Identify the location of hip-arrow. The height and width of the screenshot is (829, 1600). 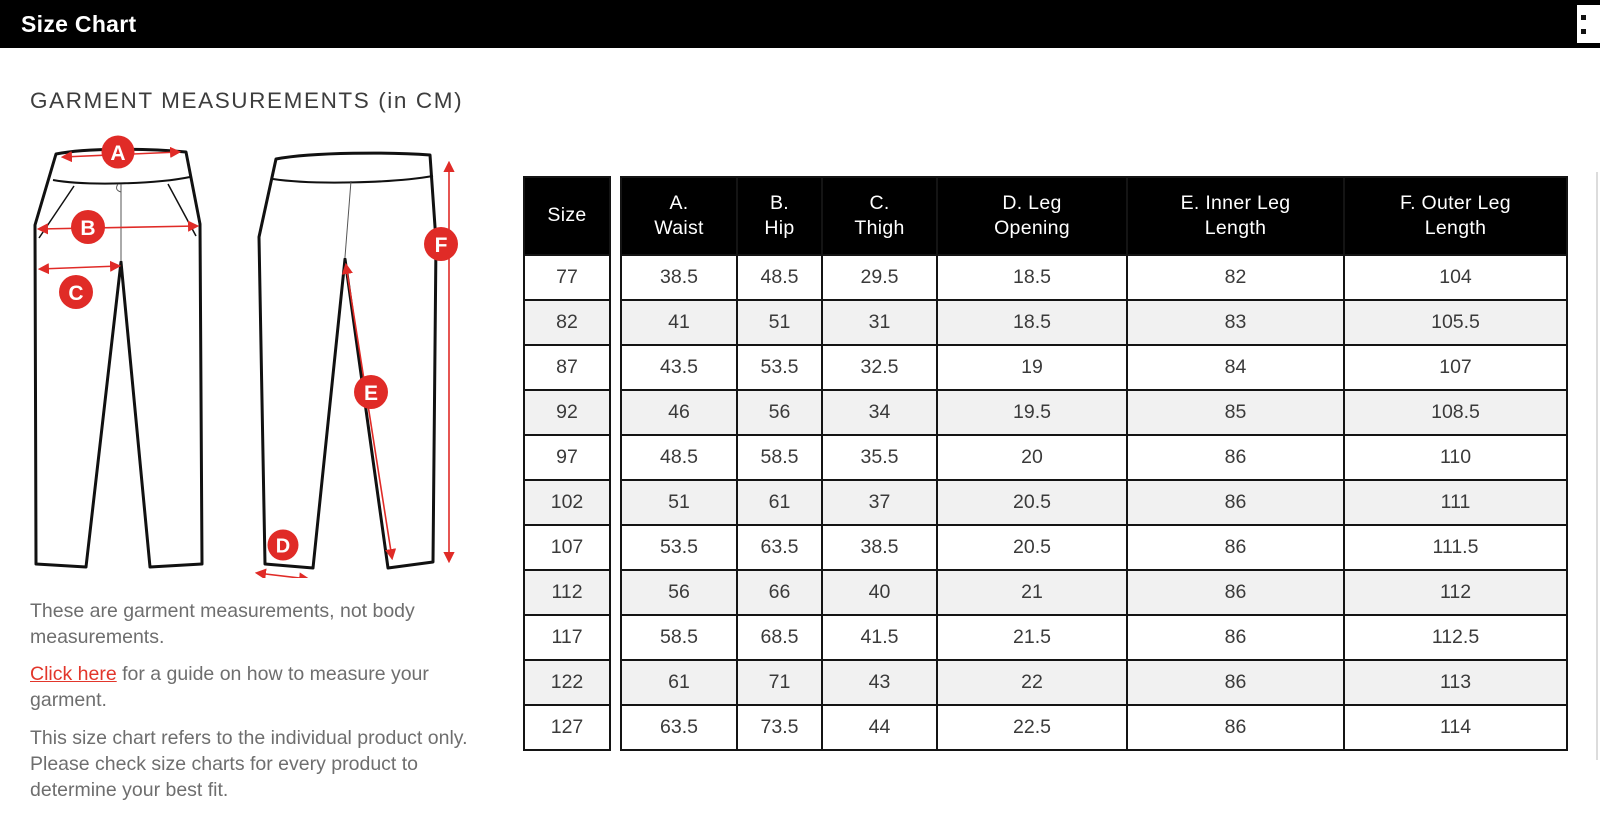
(118, 227).